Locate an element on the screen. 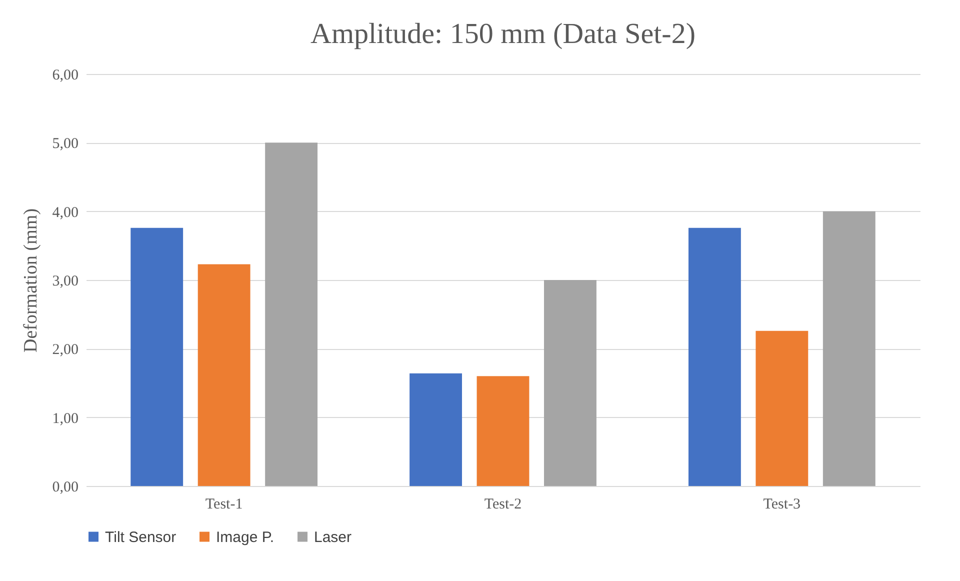 The width and height of the screenshot is (960, 581). chart-title: Amplitude: 150 mm (Data Set-2) is located at coordinates (503, 34).